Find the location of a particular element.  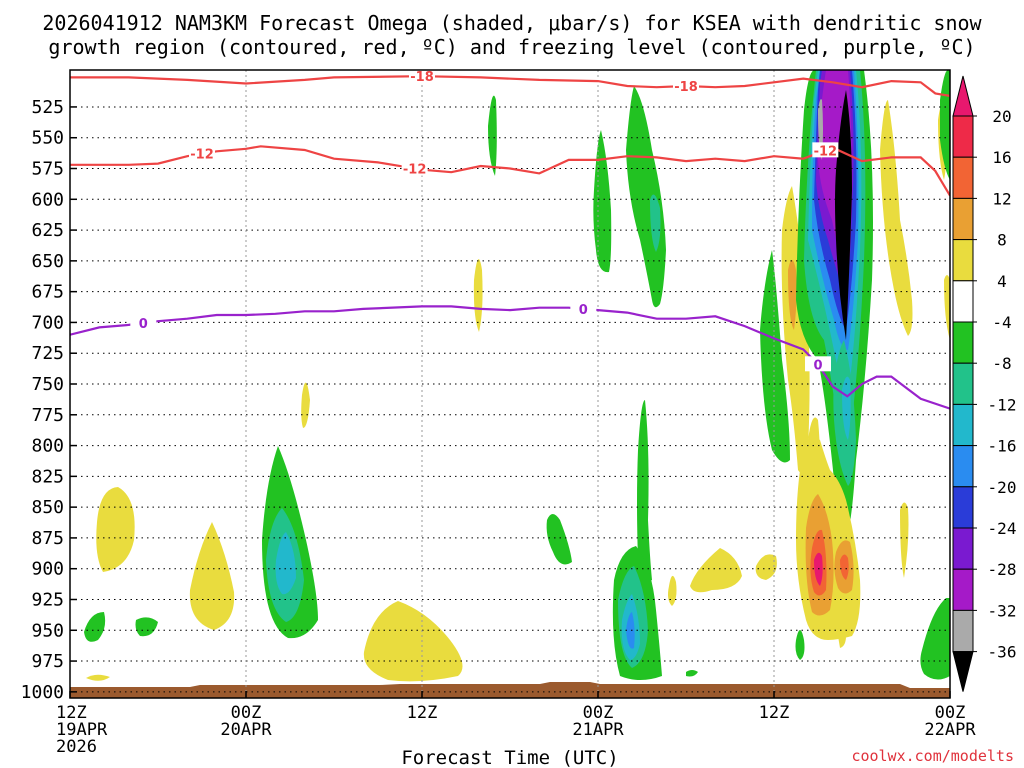

y-tick-label: 850 is located at coordinates (47, 507).